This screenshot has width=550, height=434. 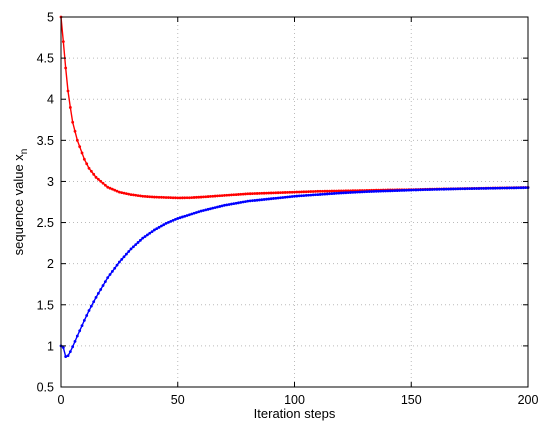 I want to click on x-axis-label: Iteration steps, so click(x=295, y=413).